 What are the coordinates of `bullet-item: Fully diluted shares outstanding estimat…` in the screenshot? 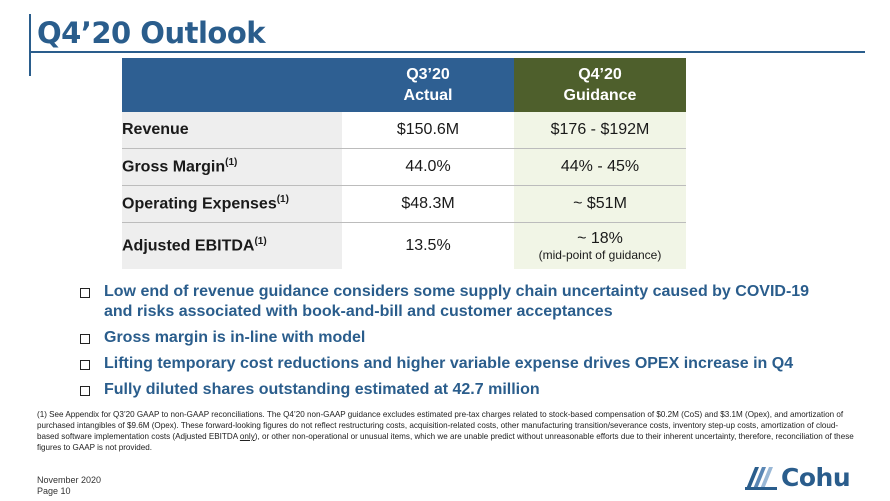 It's located at (460, 390).